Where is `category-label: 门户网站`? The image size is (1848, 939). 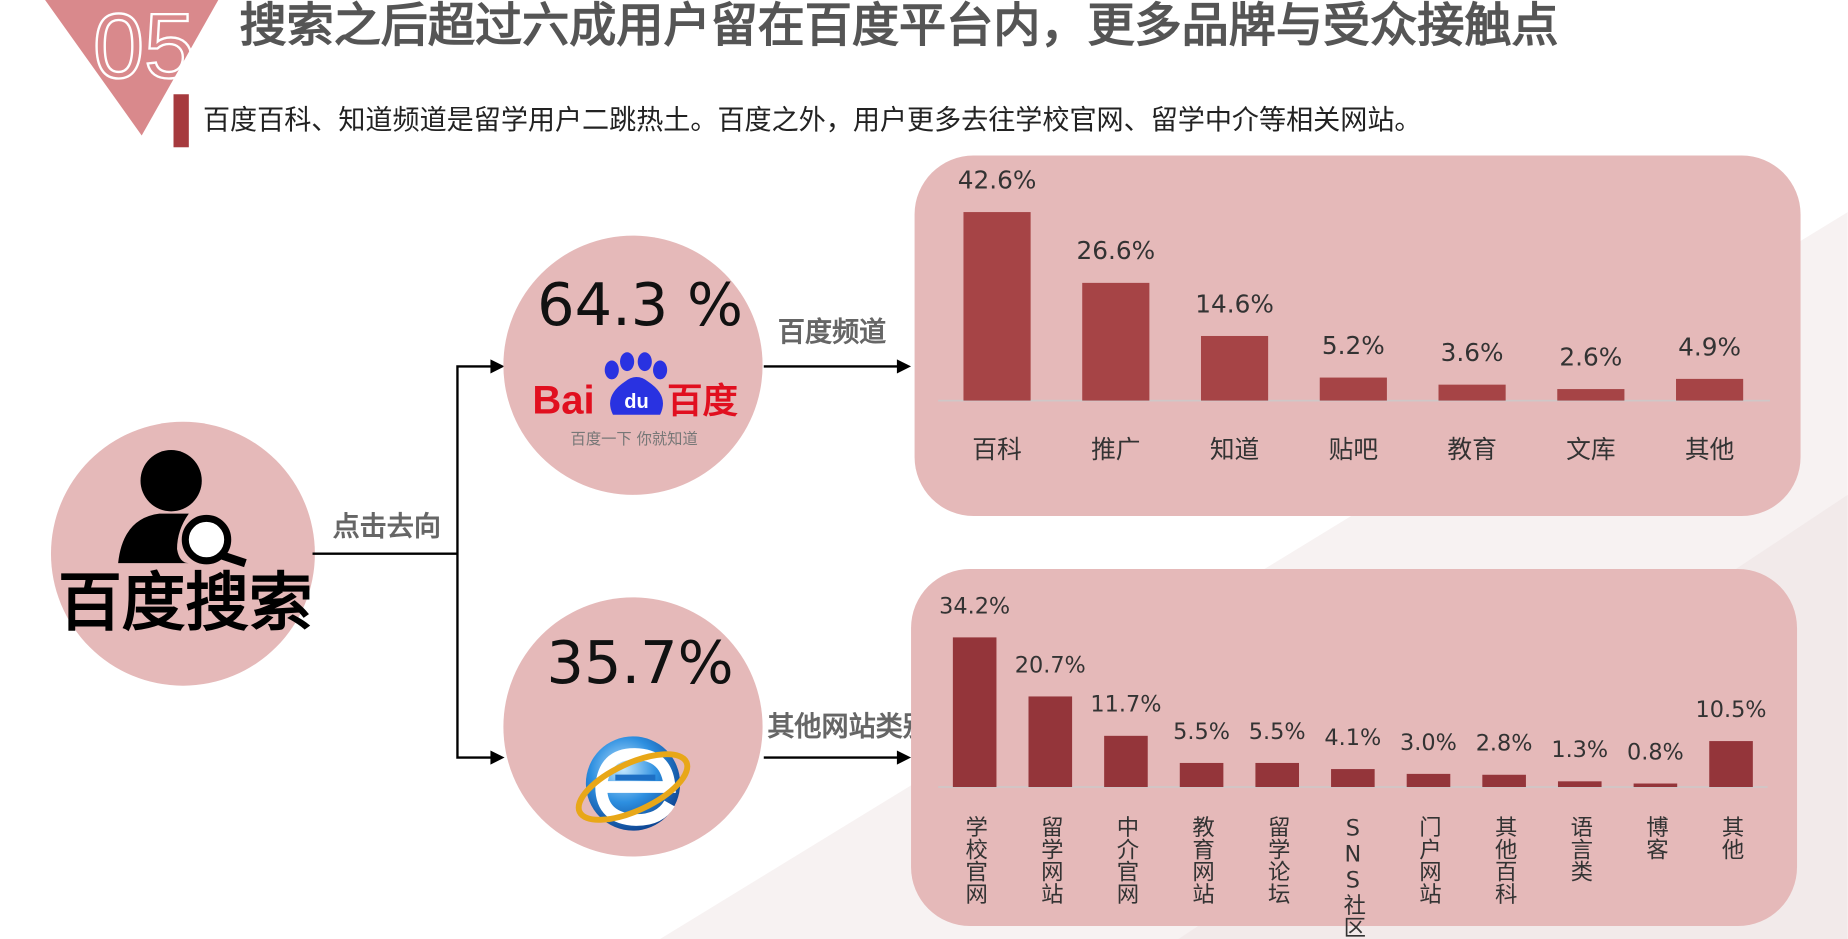 category-label: 门户网站 is located at coordinates (1428, 860).